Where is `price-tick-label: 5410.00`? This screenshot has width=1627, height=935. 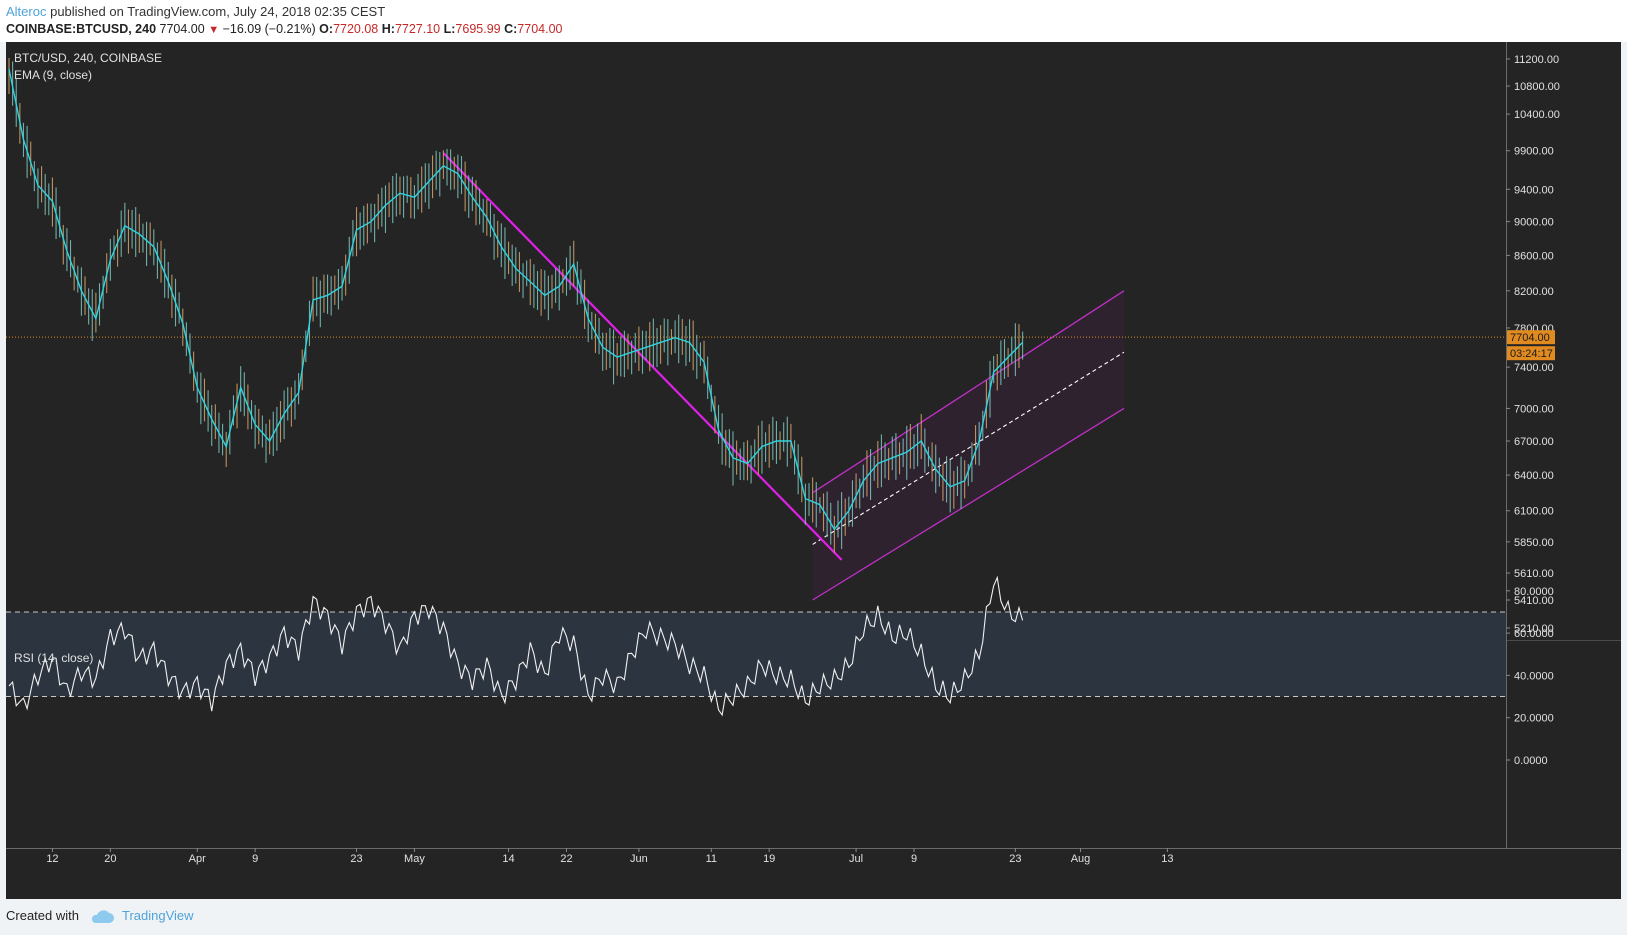
price-tick-label: 5410.00 is located at coordinates (1534, 601).